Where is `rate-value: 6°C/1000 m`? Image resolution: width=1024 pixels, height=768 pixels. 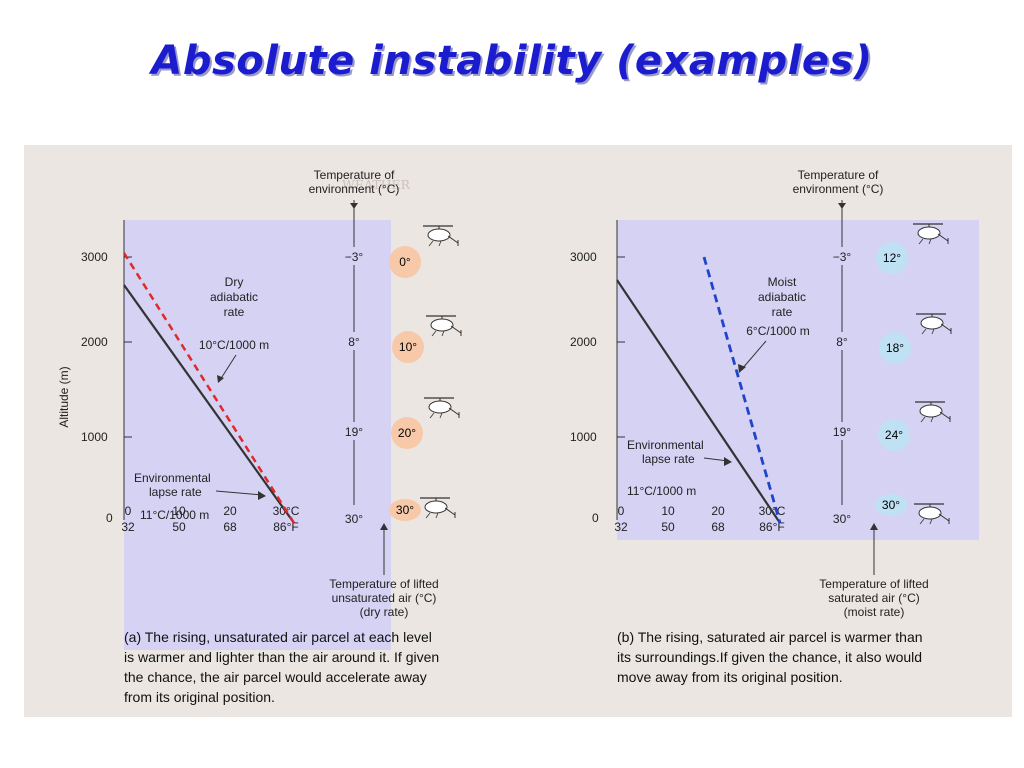
rate-value: 6°C/1000 m is located at coordinates (778, 331).